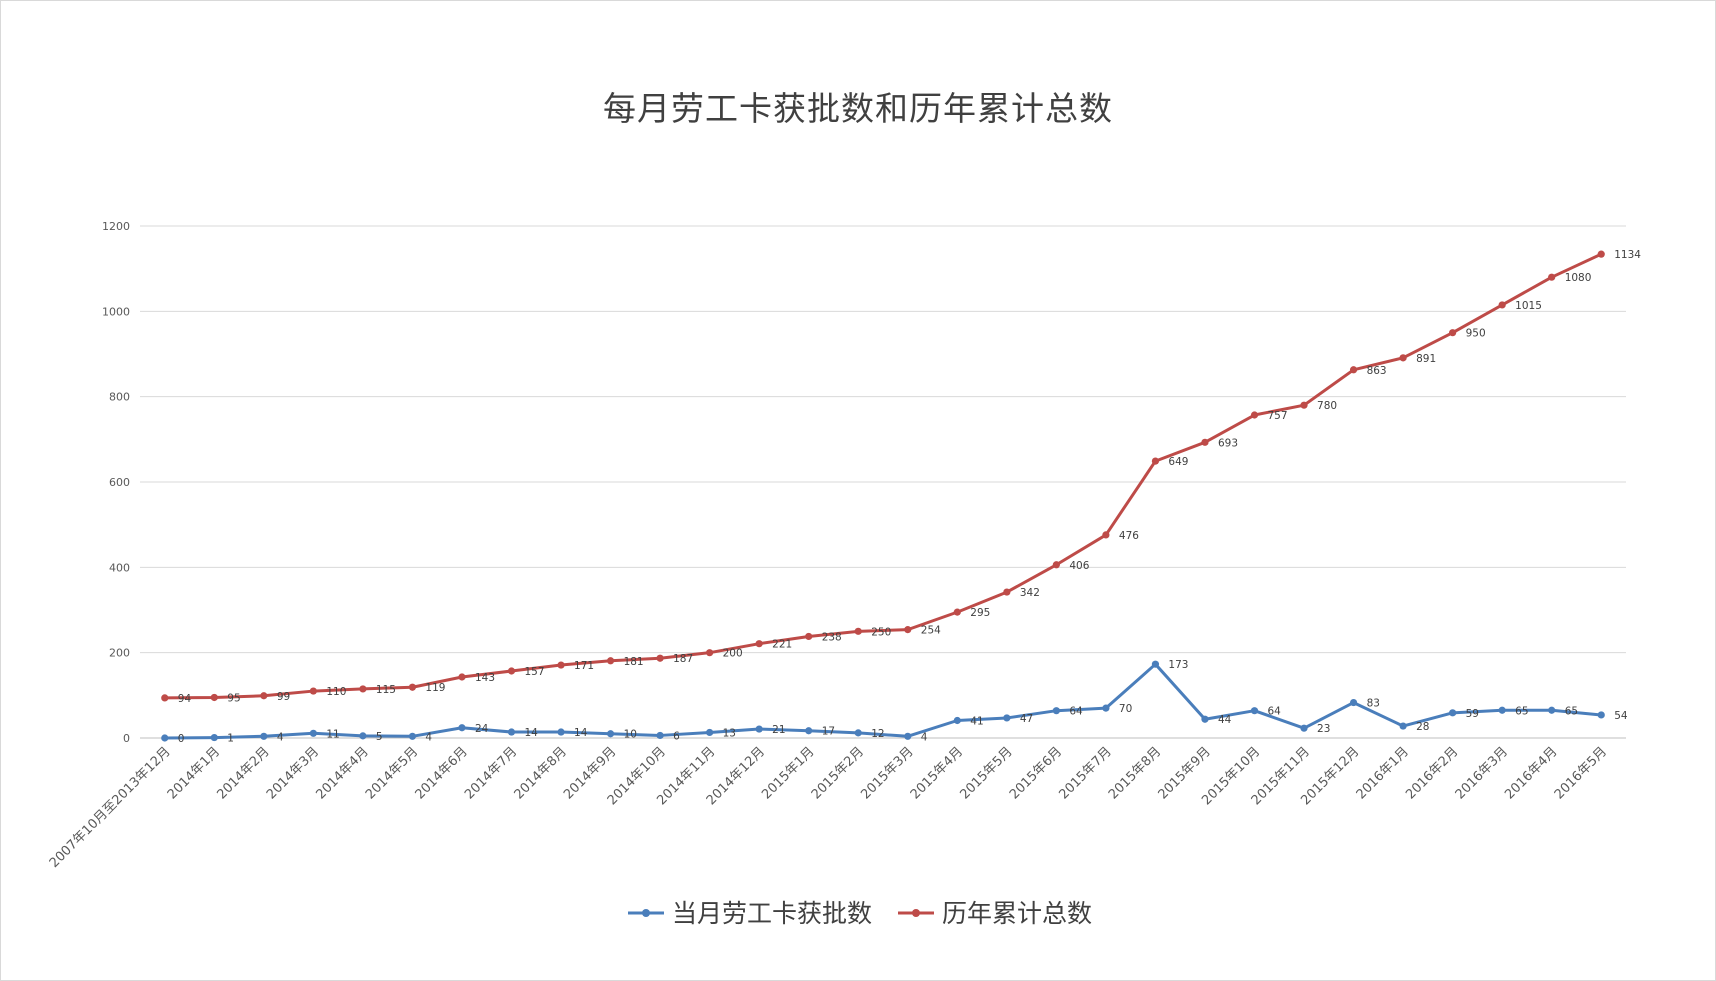 The width and height of the screenshot is (1716, 981). What do you see at coordinates (1079, 566) in the screenshot?
I see `data-label: 406` at bounding box center [1079, 566].